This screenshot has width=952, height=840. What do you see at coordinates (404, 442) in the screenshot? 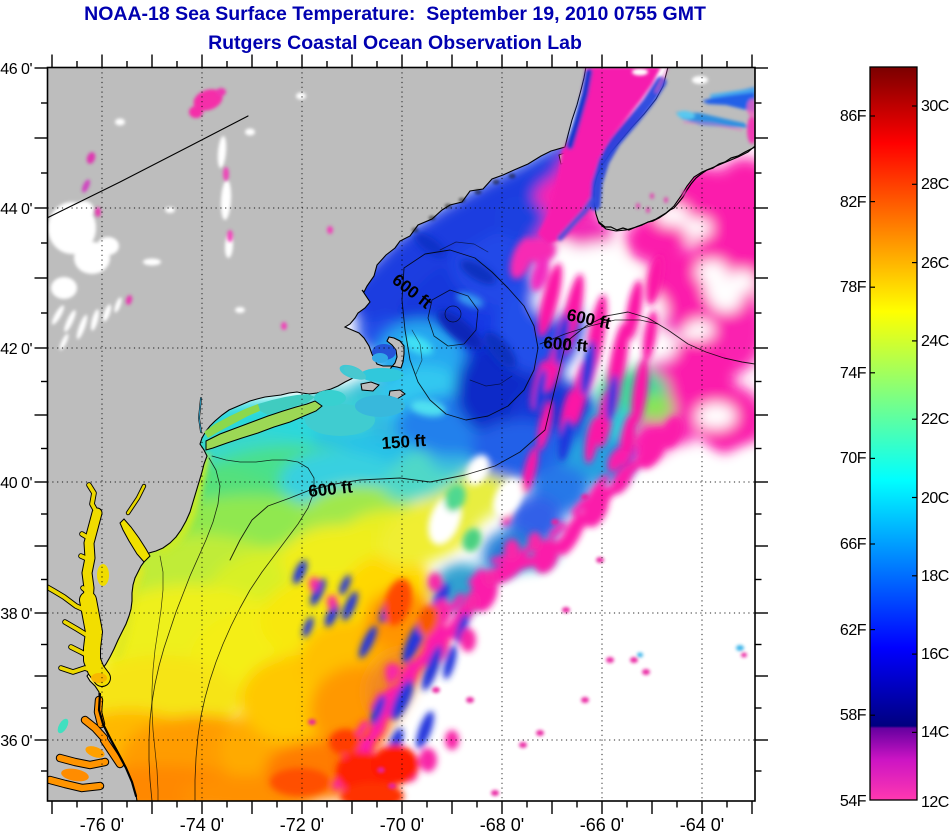
I see `svg-text: 150 ft` at bounding box center [404, 442].